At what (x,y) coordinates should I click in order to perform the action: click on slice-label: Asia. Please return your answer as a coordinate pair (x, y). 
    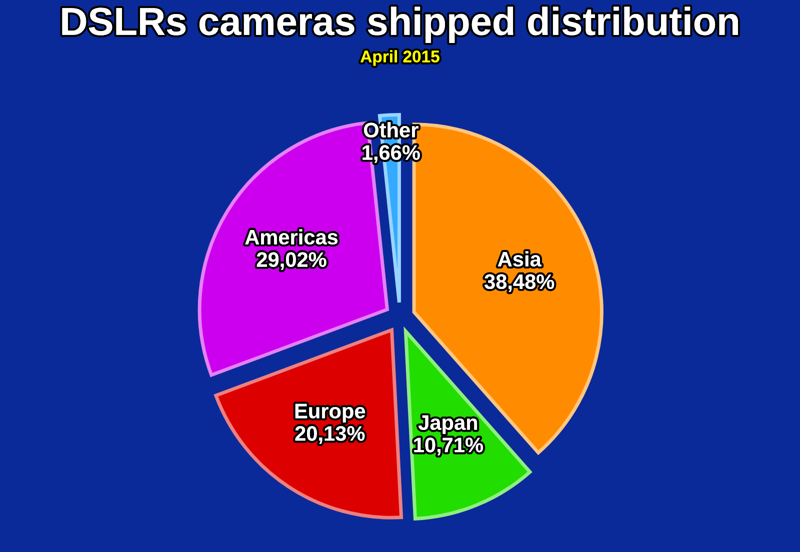
    Looking at the image, I should click on (520, 259).